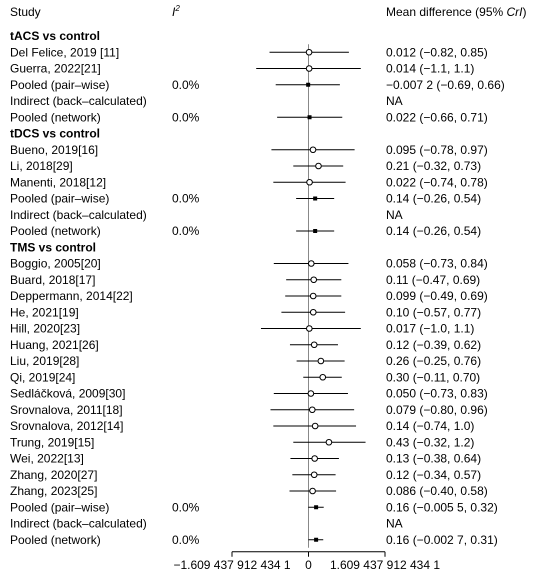 The height and width of the screenshot is (578, 546). I want to click on header-i2-superscript: 2, so click(177, 8).